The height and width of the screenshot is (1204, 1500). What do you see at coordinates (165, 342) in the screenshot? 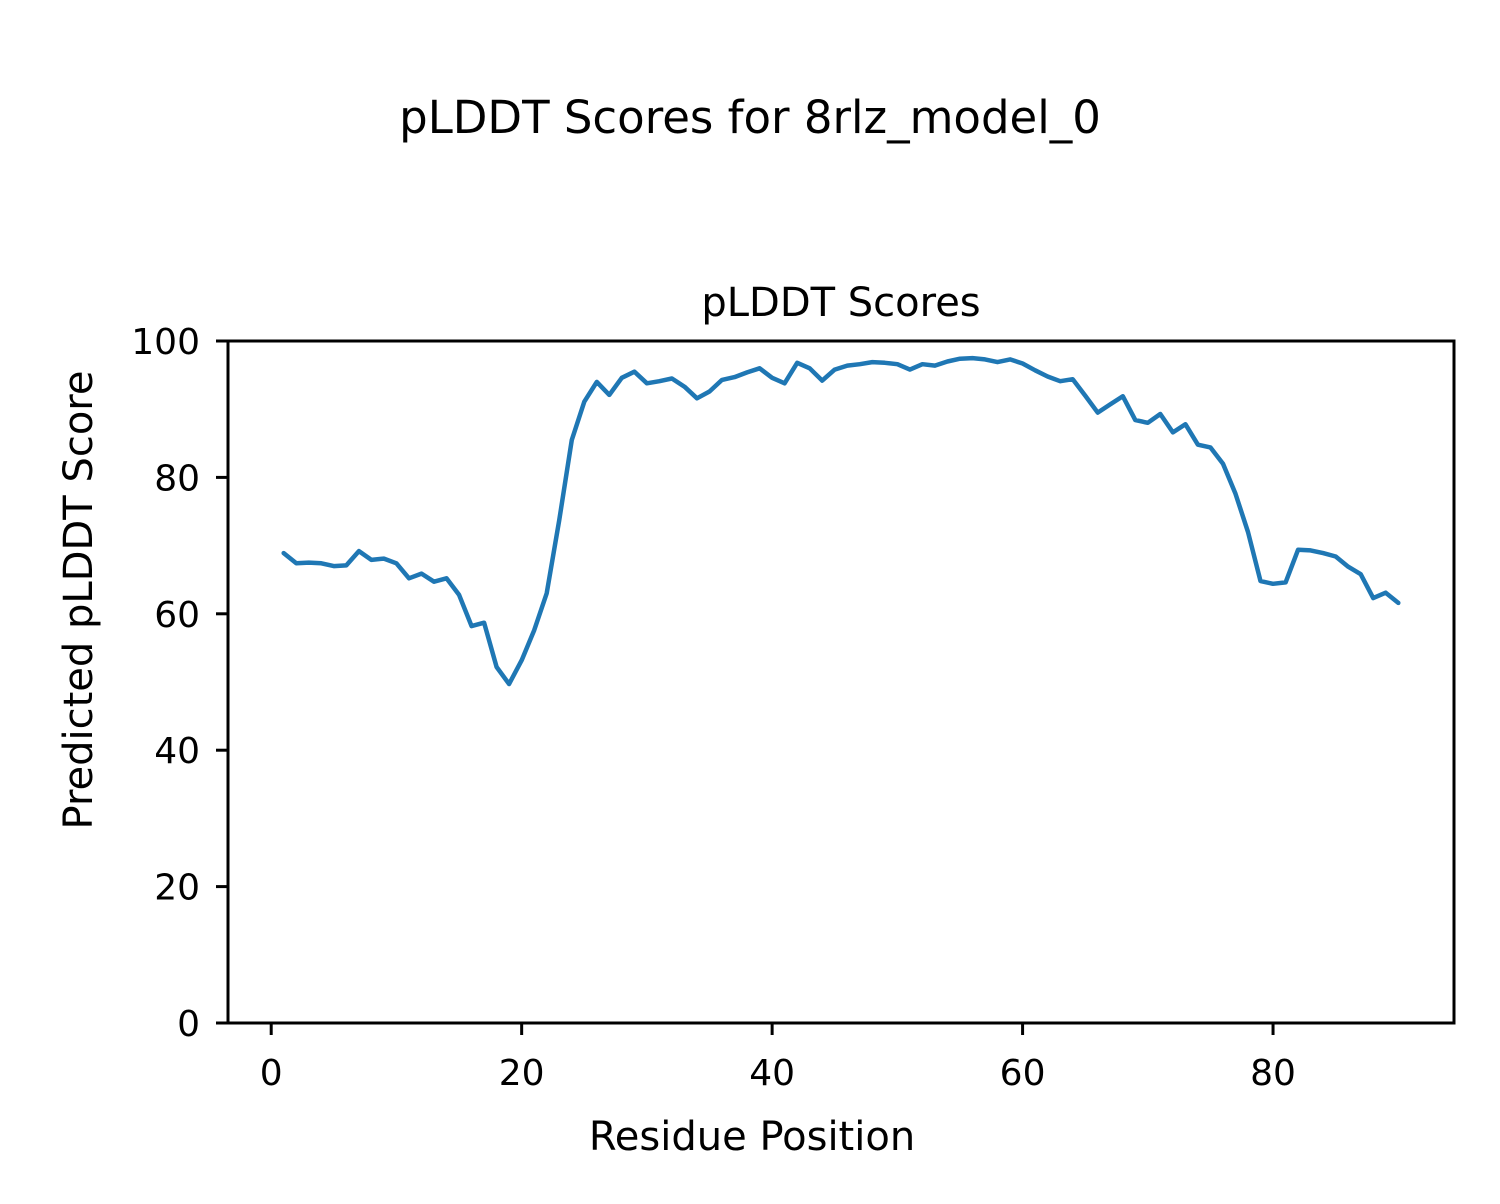
I see `y-tick-label: 100` at bounding box center [165, 342].